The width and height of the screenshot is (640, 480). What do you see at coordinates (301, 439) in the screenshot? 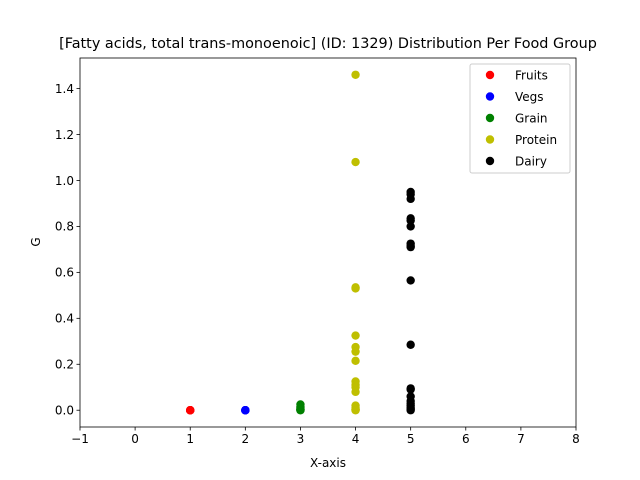
I see `x-tick-label: 3` at bounding box center [301, 439].